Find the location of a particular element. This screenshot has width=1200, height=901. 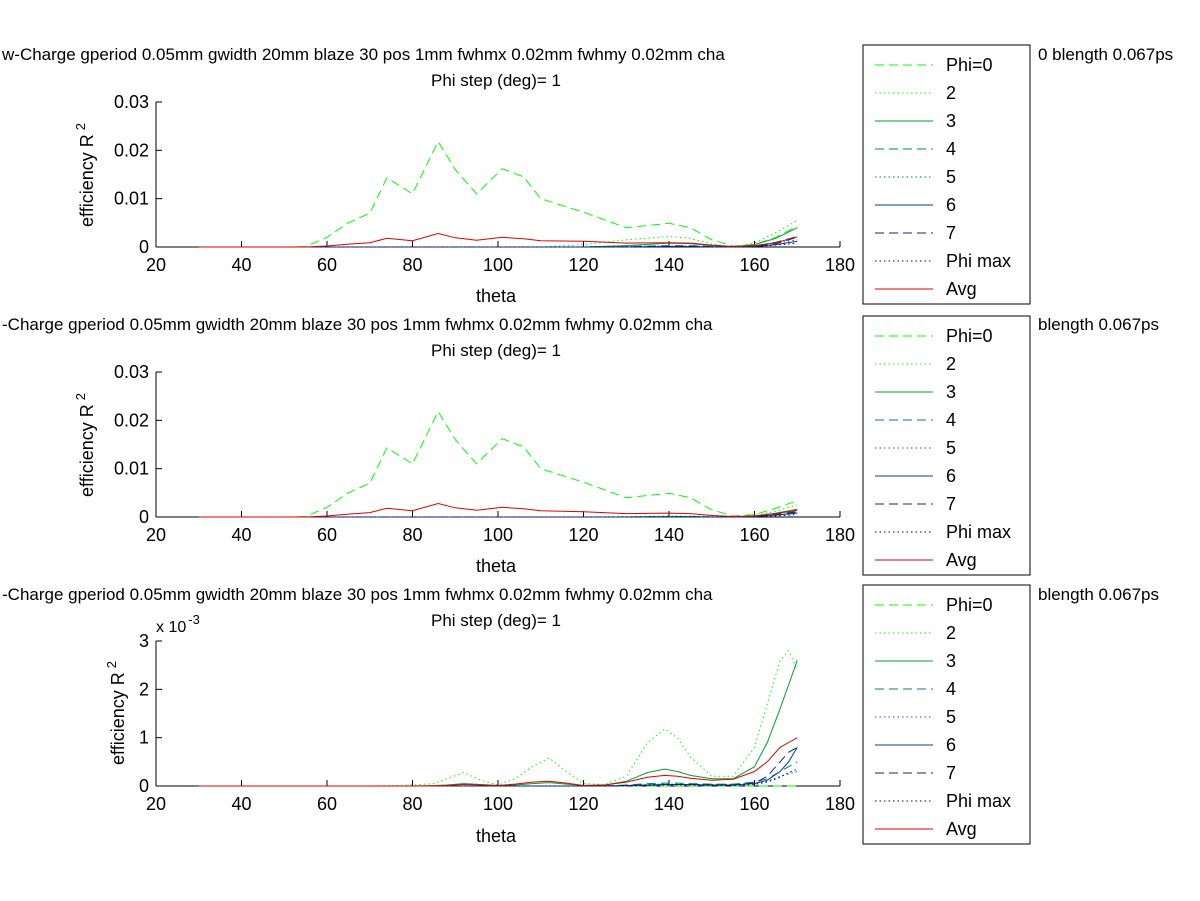

subplot-1-plot-area: 20 40 60 80 100 120 140 160 180 0 0.01 0.02 0.03 is located at coordinates (484, 183).